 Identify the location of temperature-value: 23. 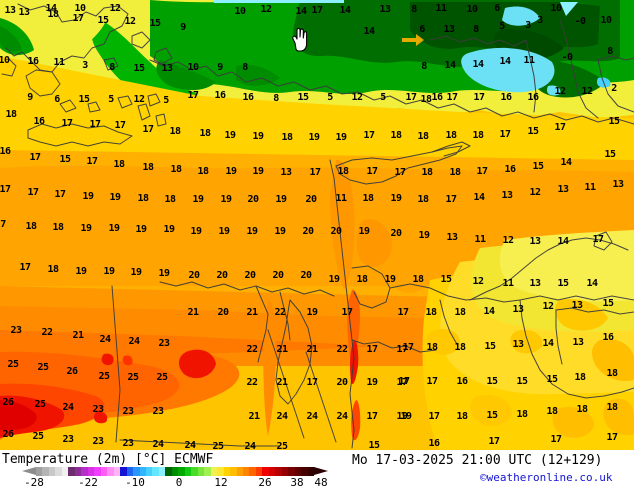
(16, 330).